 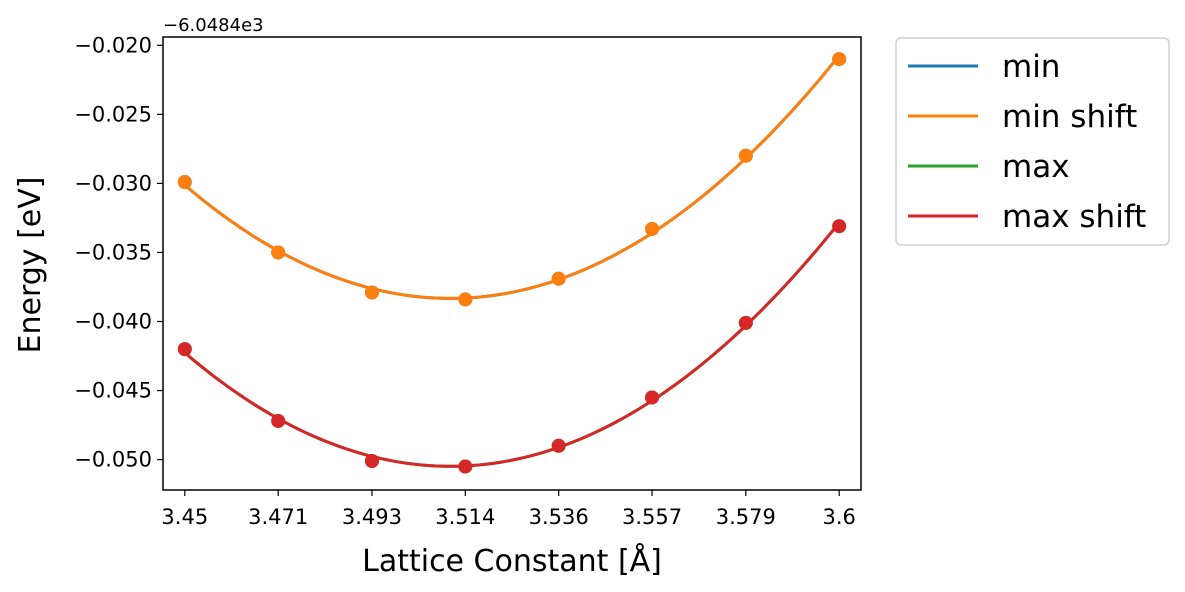 What do you see at coordinates (113, 322) in the screenshot?
I see `y-tick-label: −0.040` at bounding box center [113, 322].